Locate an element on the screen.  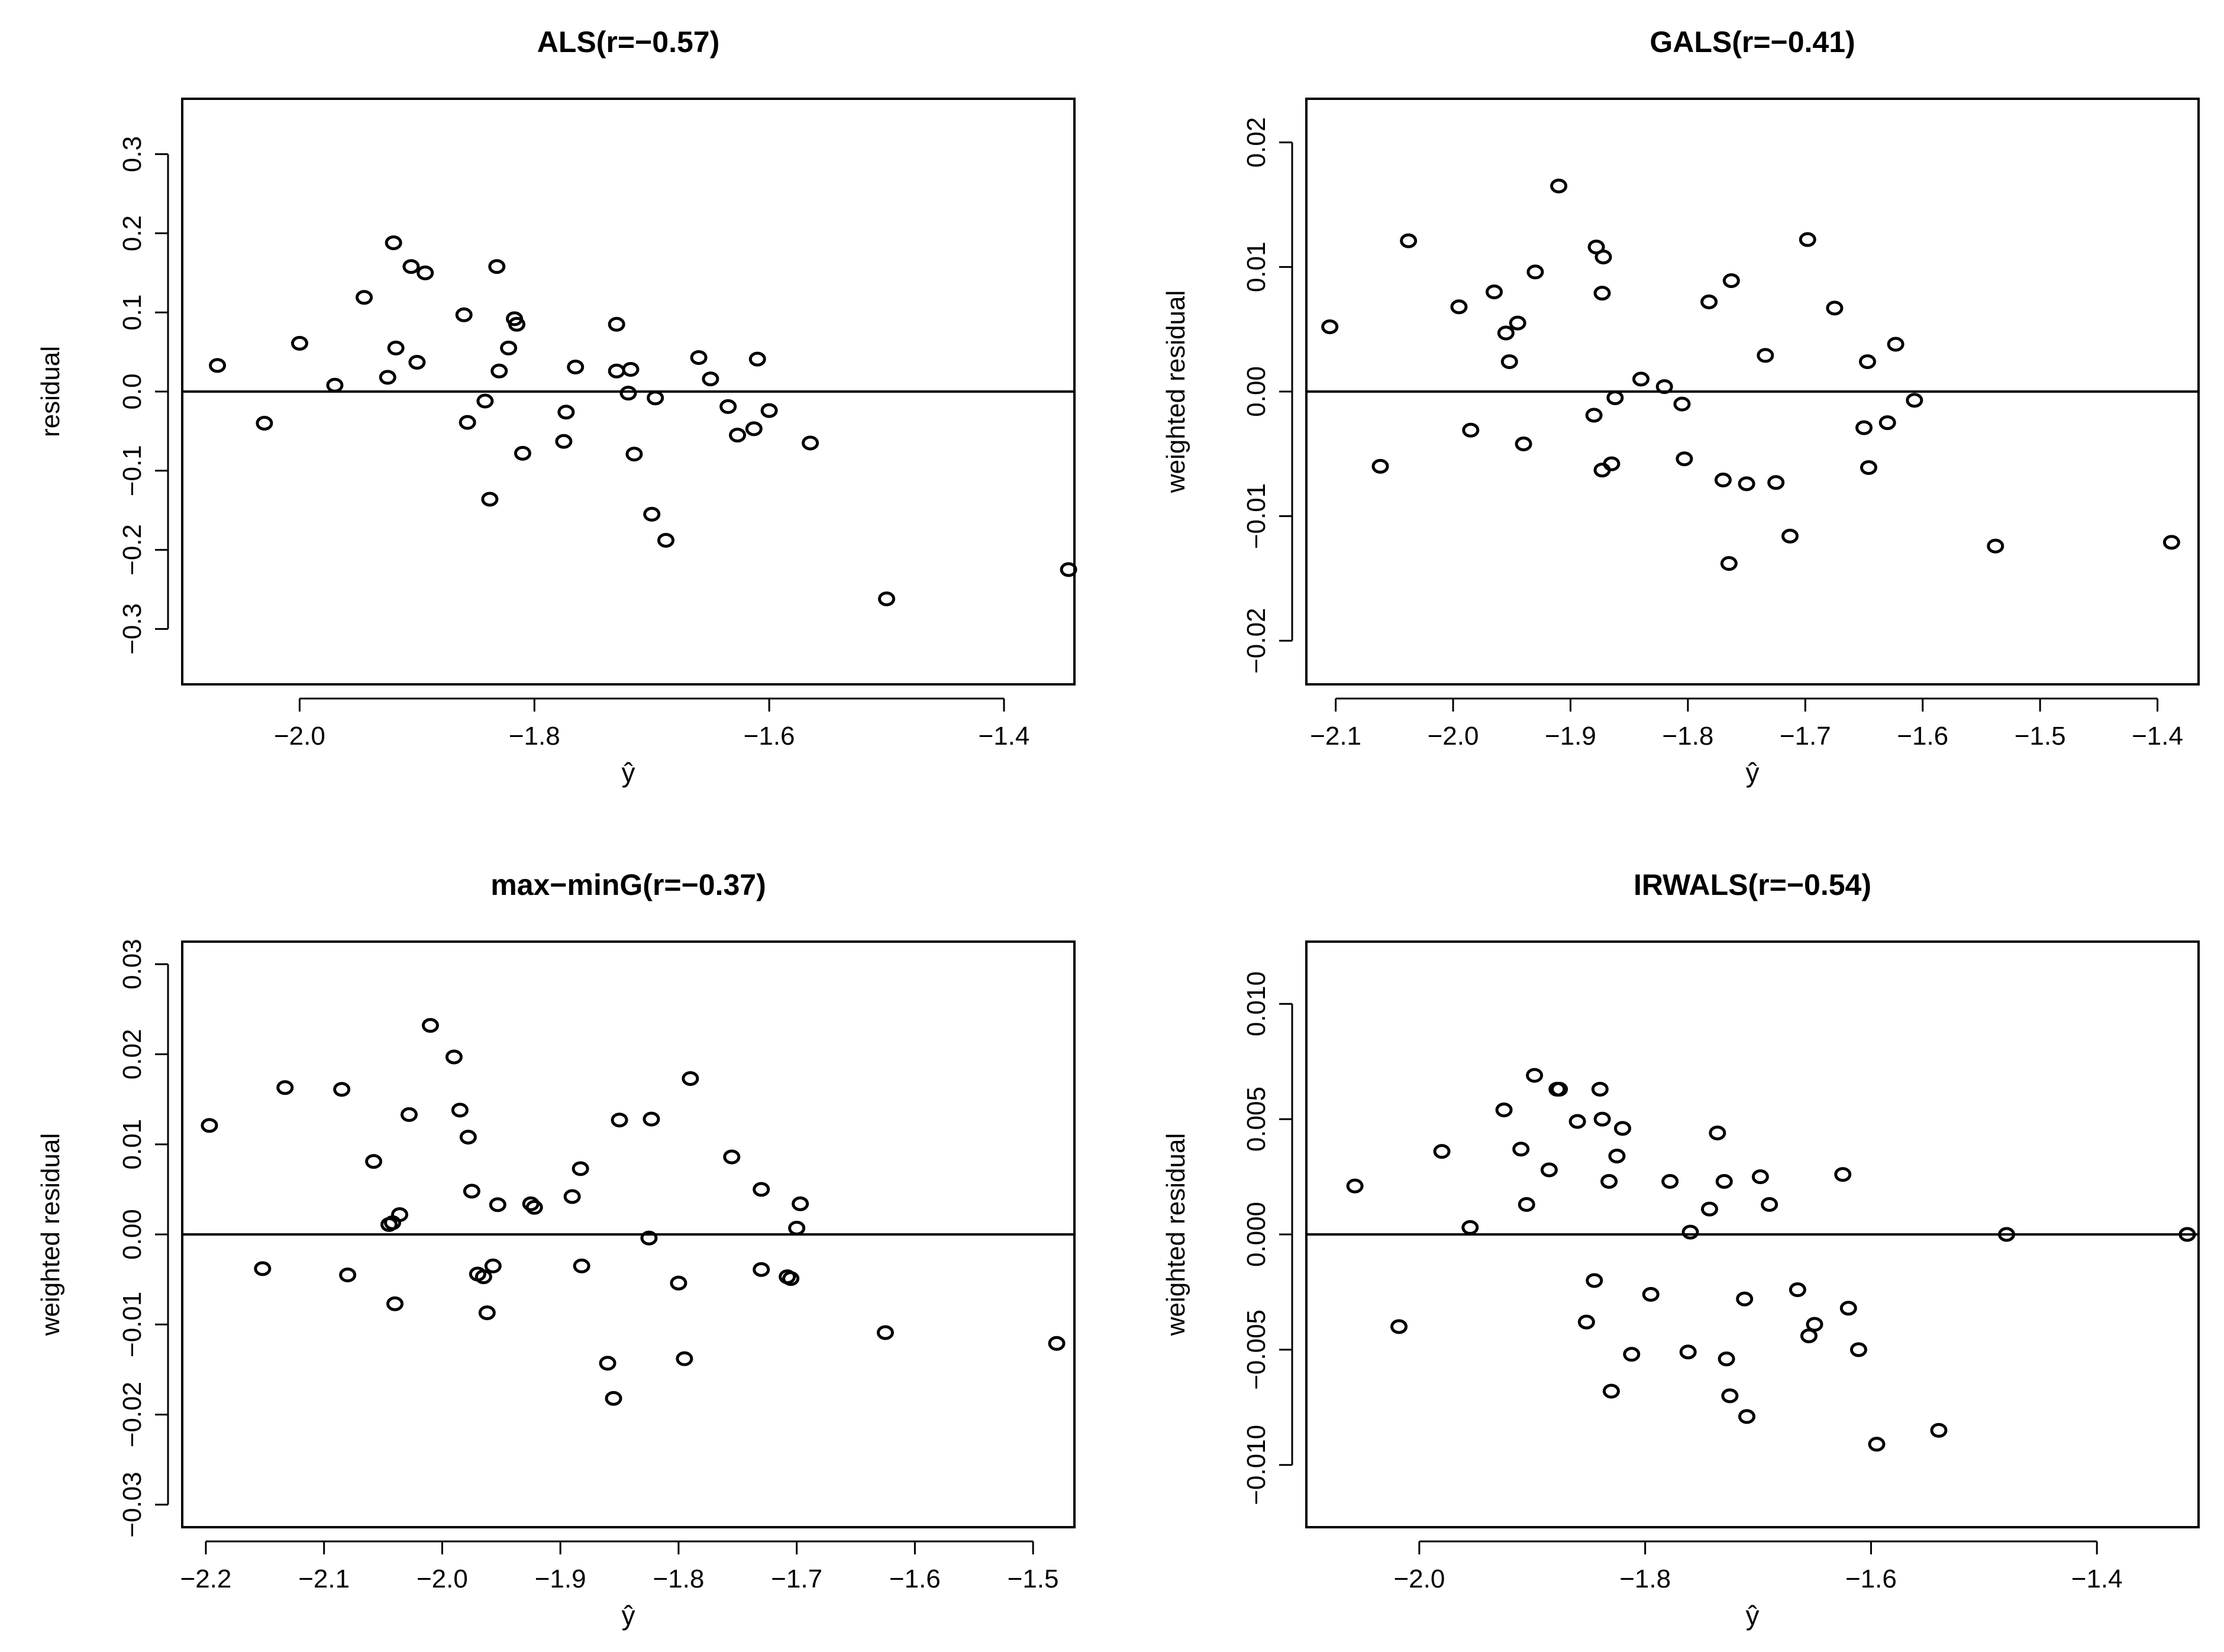
x-axis: −2.2 −2.1 −2.0 −1.9 −1.8 −1.7 −1.6 −1.5 is located at coordinates (619, 1566).